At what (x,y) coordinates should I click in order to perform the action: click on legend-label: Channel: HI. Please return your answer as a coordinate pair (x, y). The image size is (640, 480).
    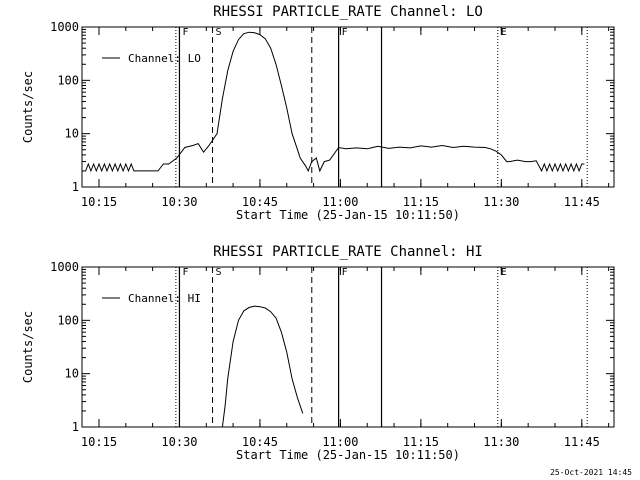
    Looking at the image, I should click on (164, 298).